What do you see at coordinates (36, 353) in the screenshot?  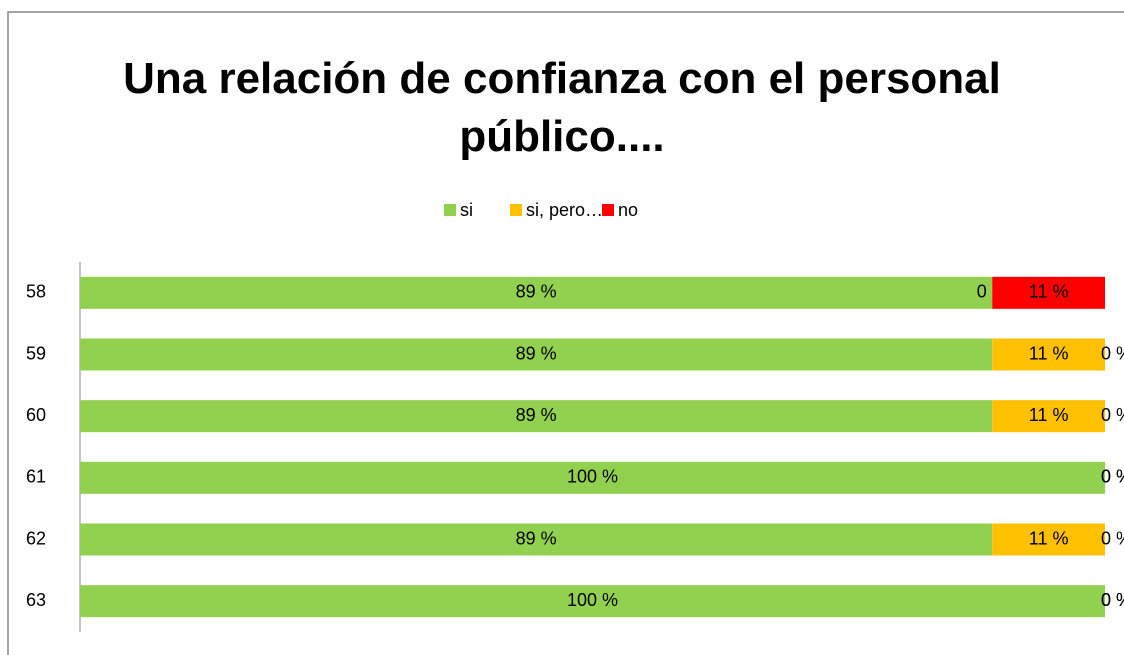 I see `y-tick-label: 59` at bounding box center [36, 353].